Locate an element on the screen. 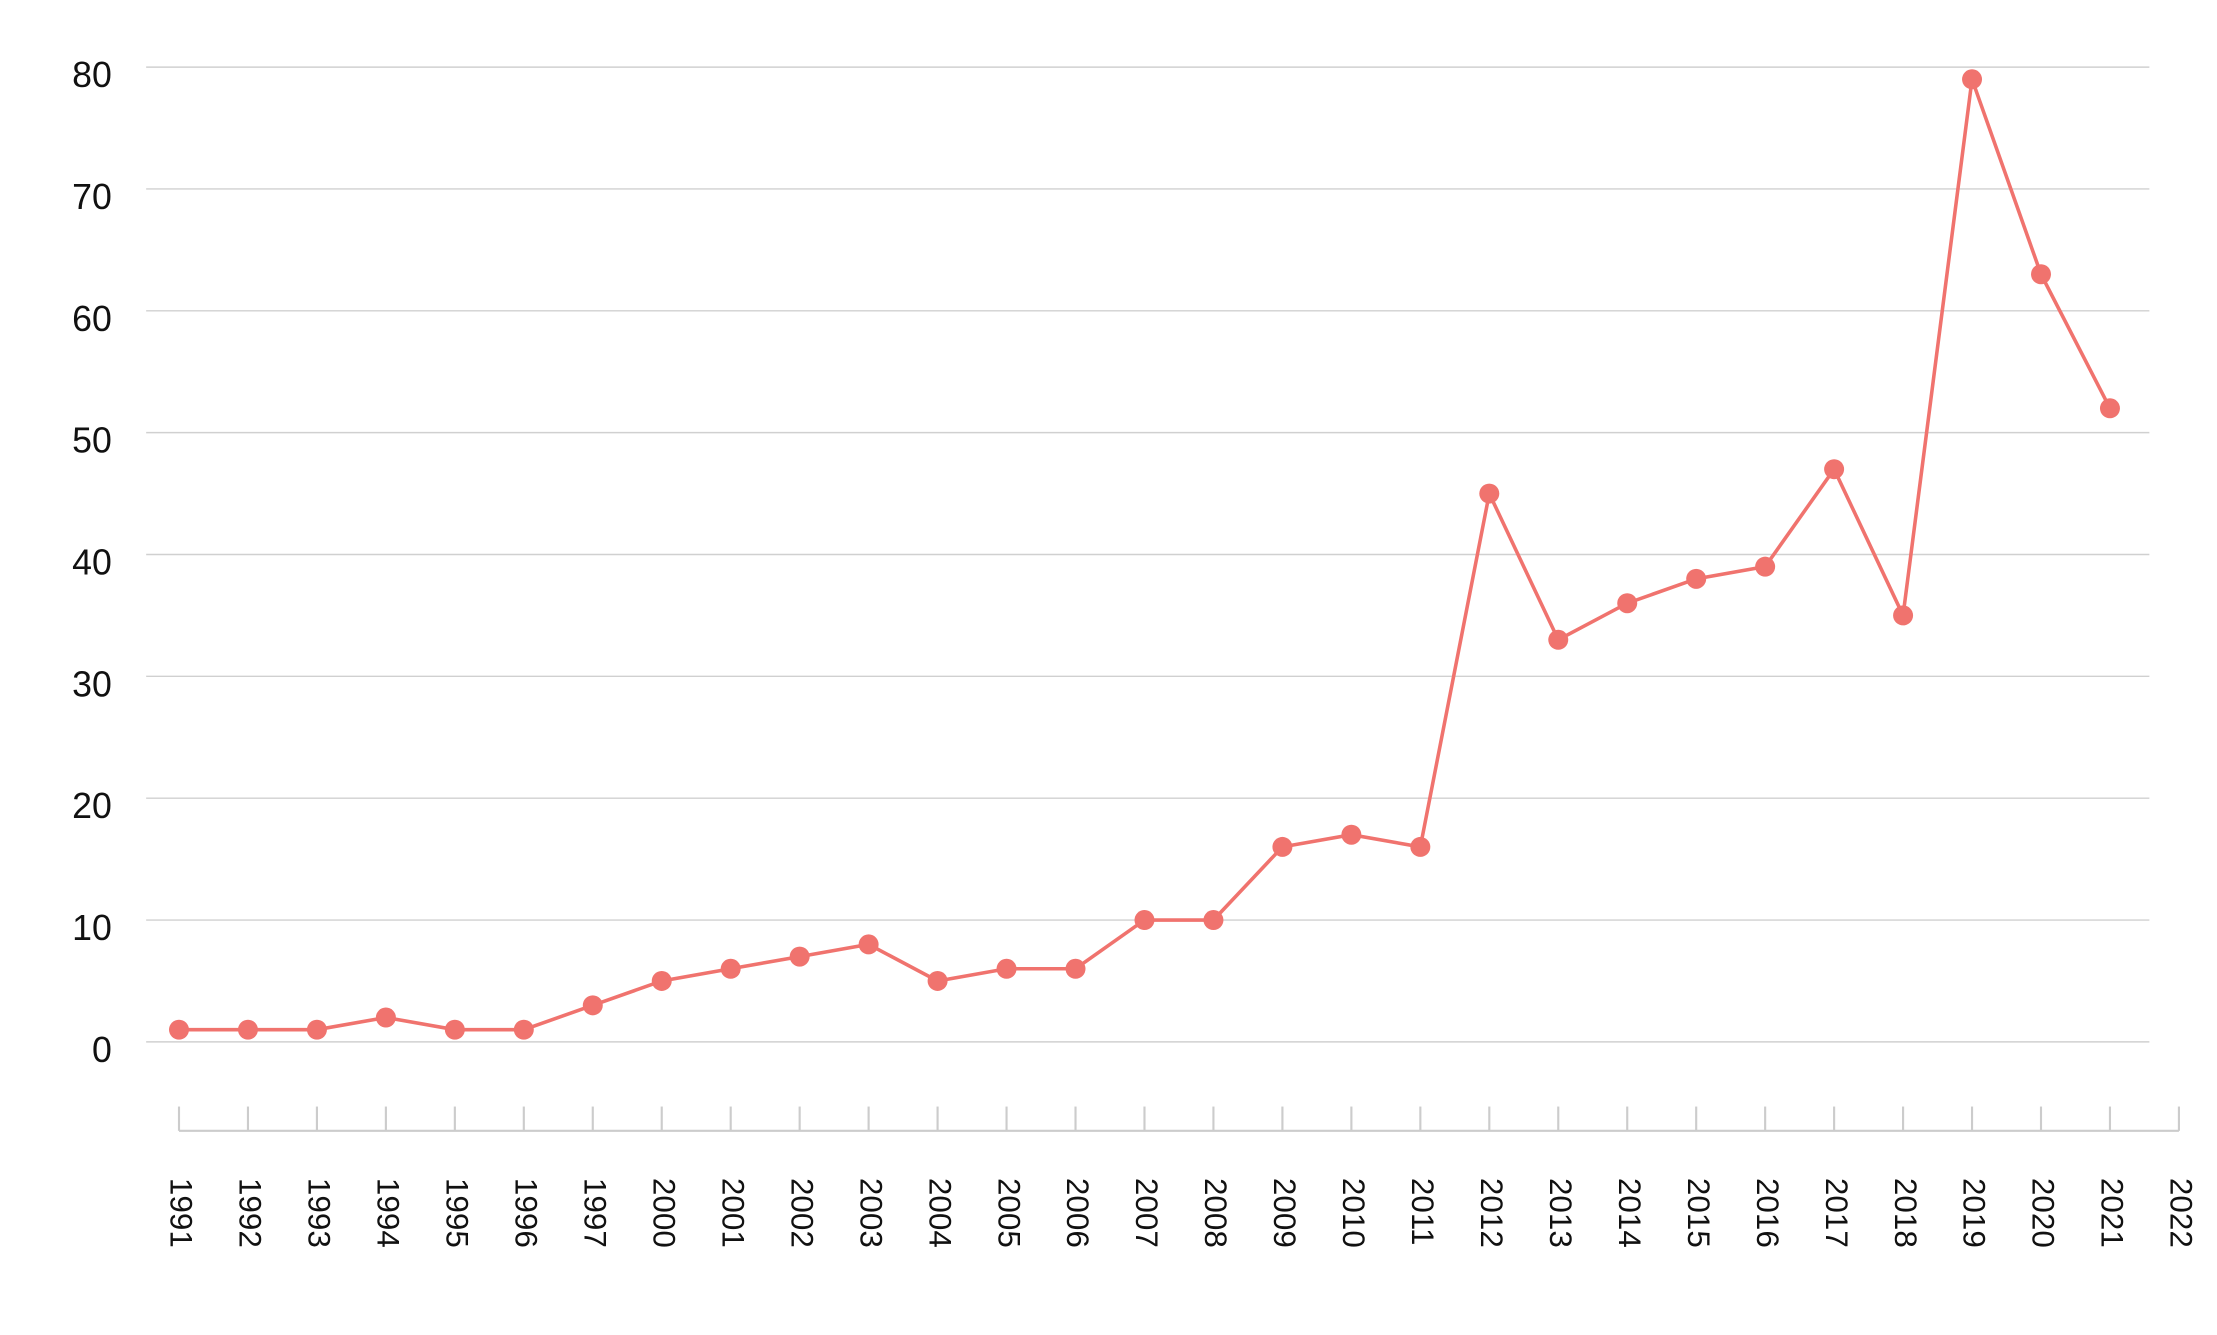  y-tick-label: 30 is located at coordinates (92, 684).